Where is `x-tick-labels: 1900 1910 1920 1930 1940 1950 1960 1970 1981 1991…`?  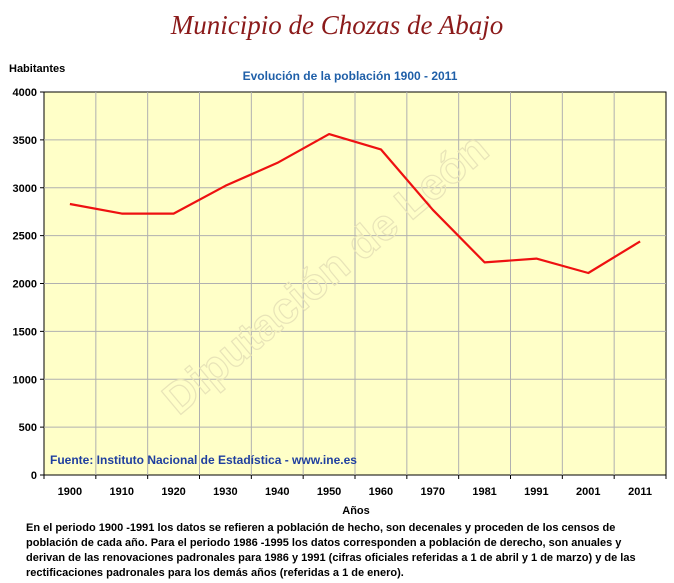
x-tick-labels: 1900 1910 1920 1930 1940 1950 1960 1970 1981 1991… is located at coordinates (355, 486).